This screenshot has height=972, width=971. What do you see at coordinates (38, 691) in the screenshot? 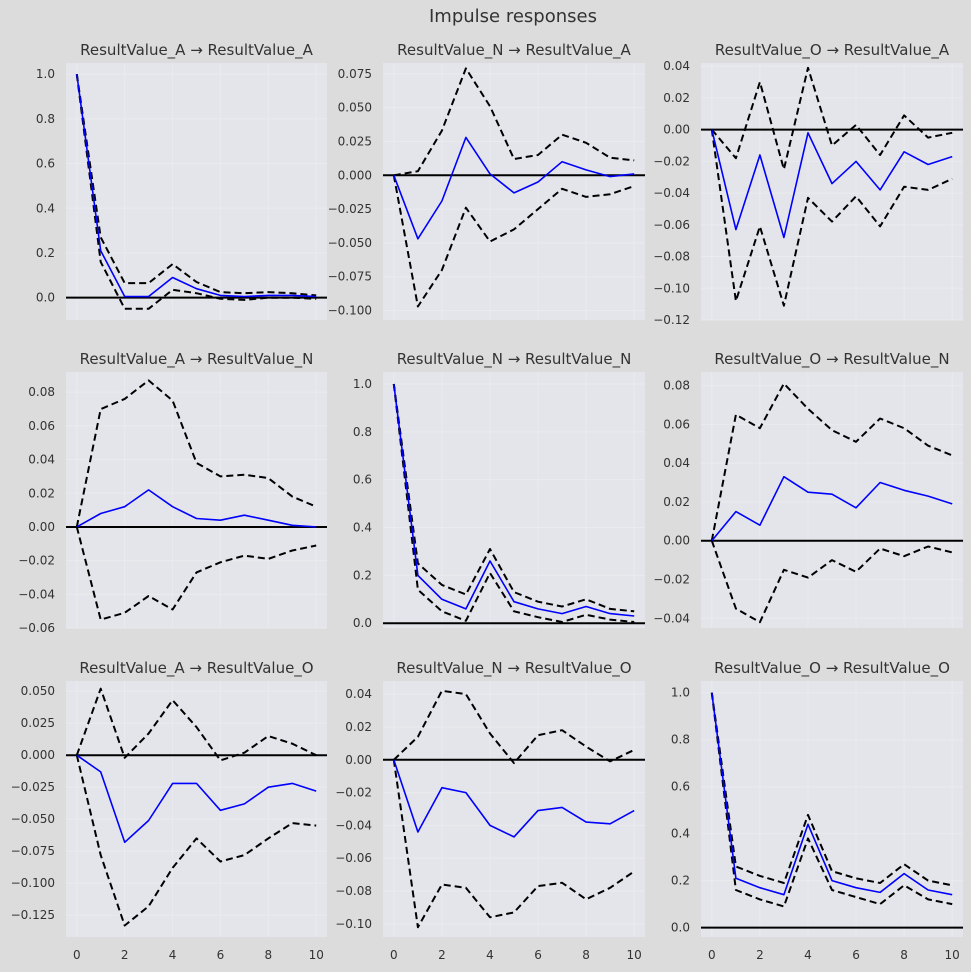
I see `y-tick-label: 0.050` at bounding box center [38, 691].